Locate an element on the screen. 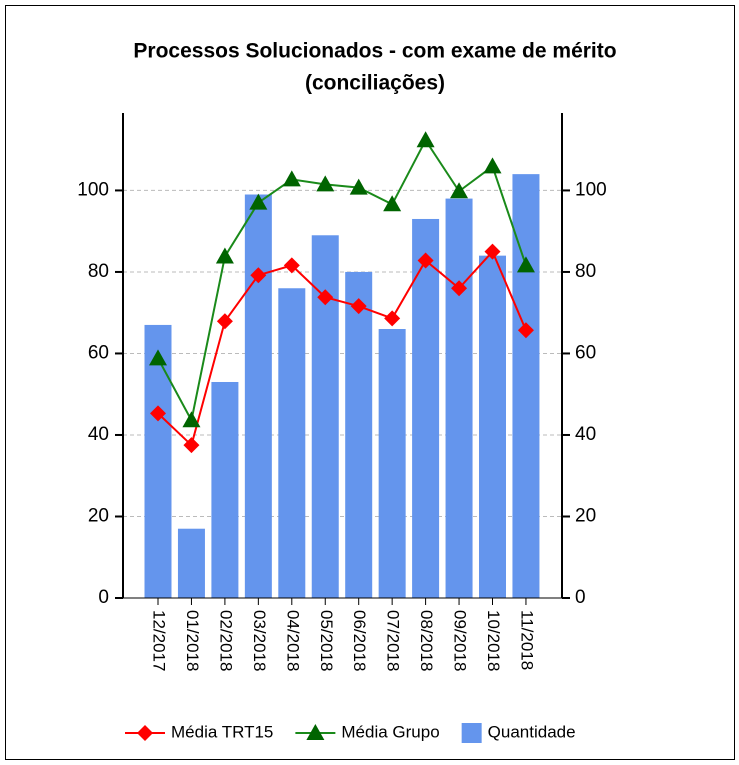 The width and height of the screenshot is (739, 765). x-tick-label: 09/2018 is located at coordinates (460, 640).